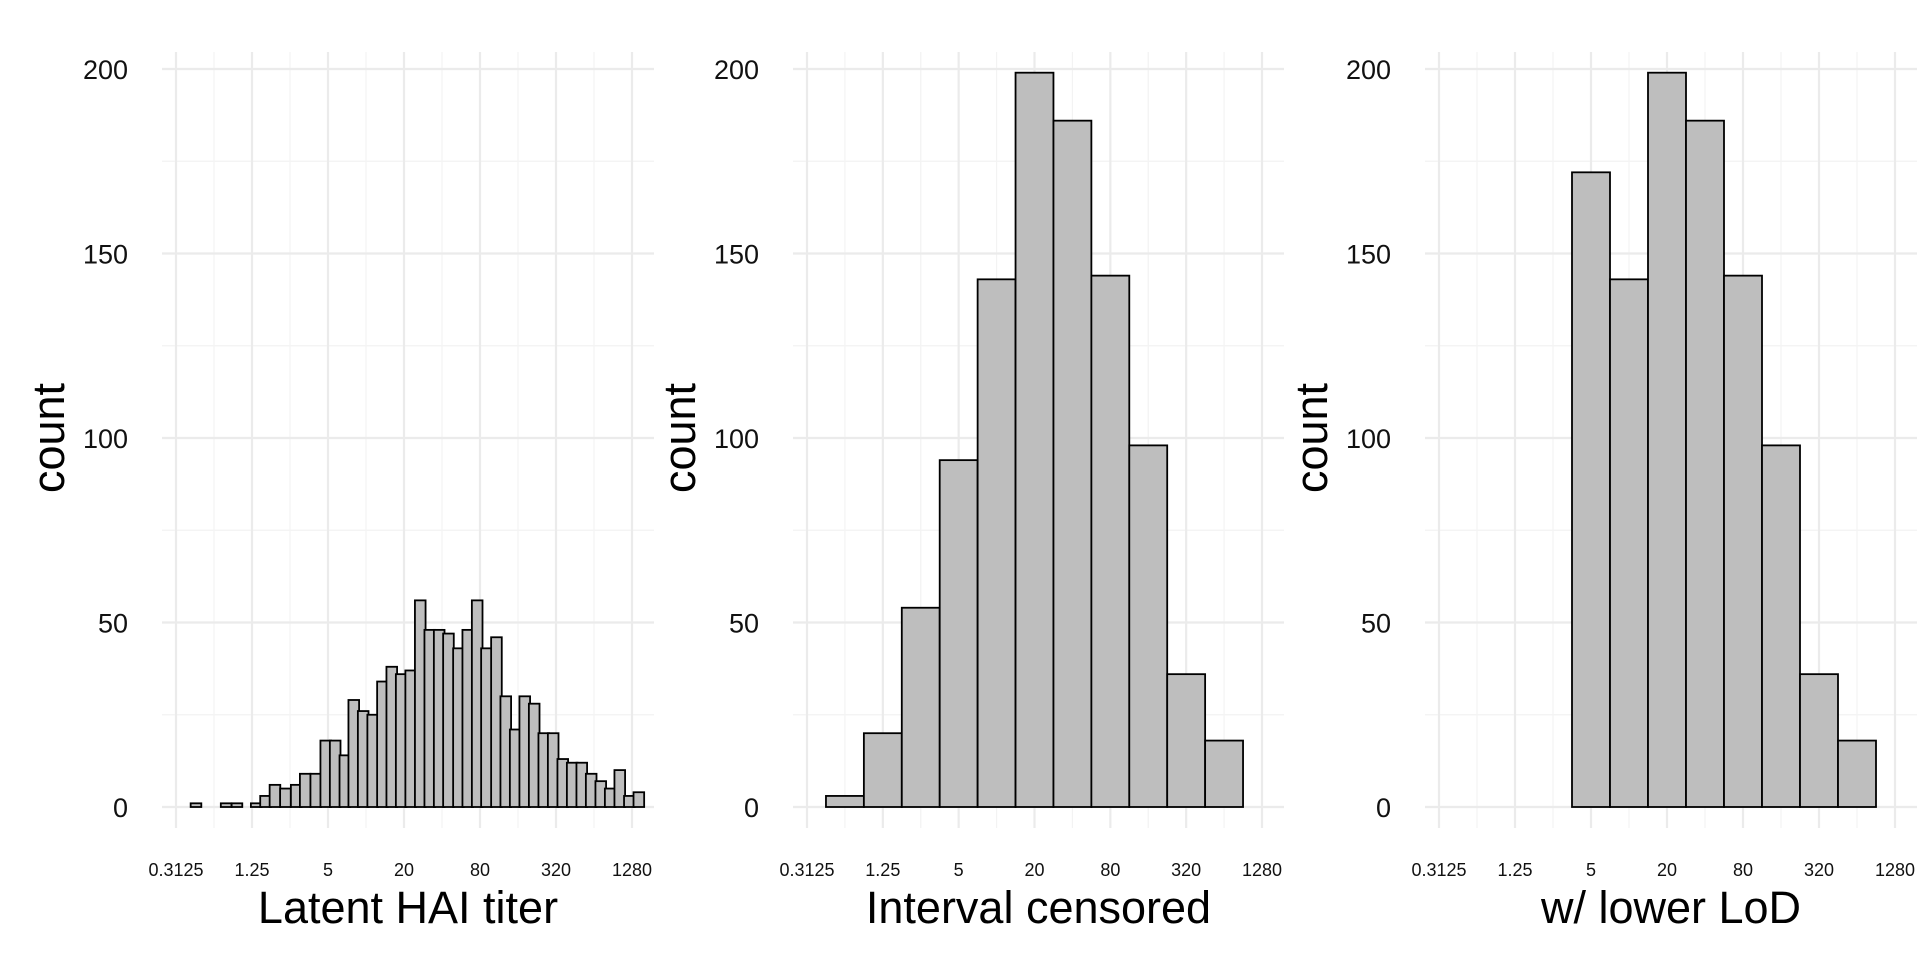 The image size is (1920, 960). Describe the element at coordinates (1038, 907) in the screenshot. I see `x-axis-title: Interval censored` at that location.